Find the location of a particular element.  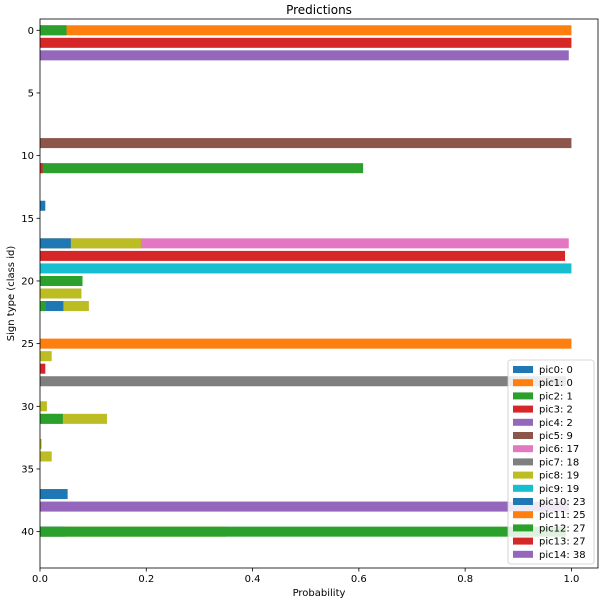

legend-label-13: pic13: 27 is located at coordinates (562, 542).